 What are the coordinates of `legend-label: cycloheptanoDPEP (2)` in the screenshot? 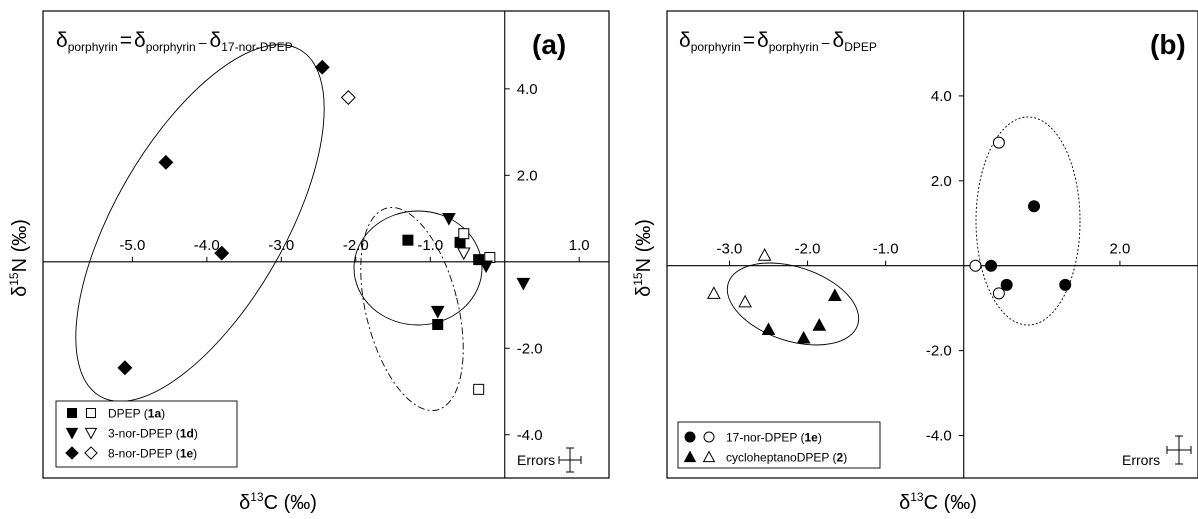 It's located at (786, 458).